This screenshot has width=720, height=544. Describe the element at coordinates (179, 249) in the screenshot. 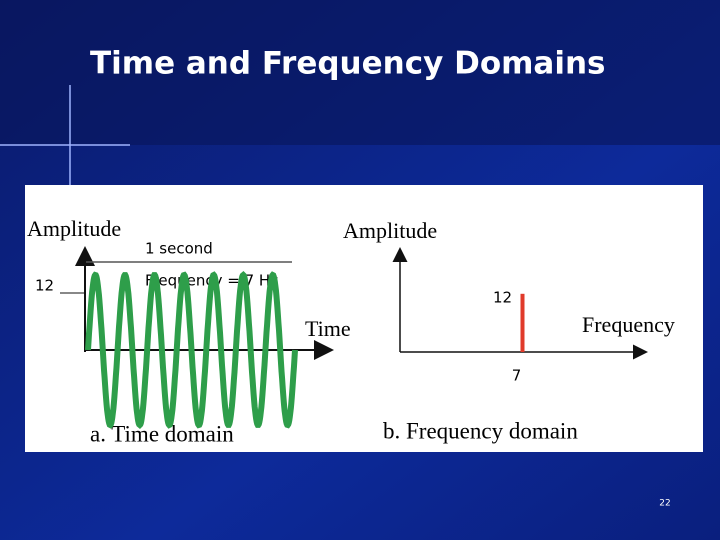

I see `annotation: 1 second` at that location.